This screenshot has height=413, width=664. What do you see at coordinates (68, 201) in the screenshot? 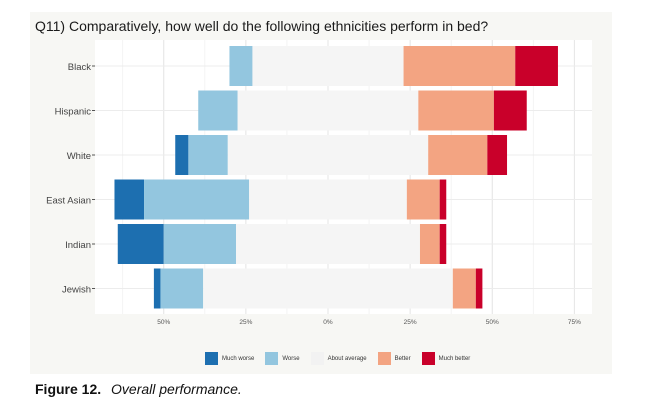
I see `category-label: East Asian` at bounding box center [68, 201].